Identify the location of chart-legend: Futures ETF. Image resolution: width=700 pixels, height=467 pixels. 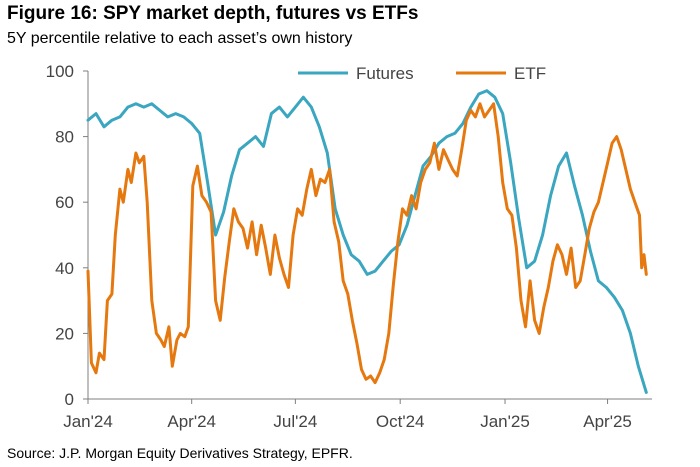
(422, 73).